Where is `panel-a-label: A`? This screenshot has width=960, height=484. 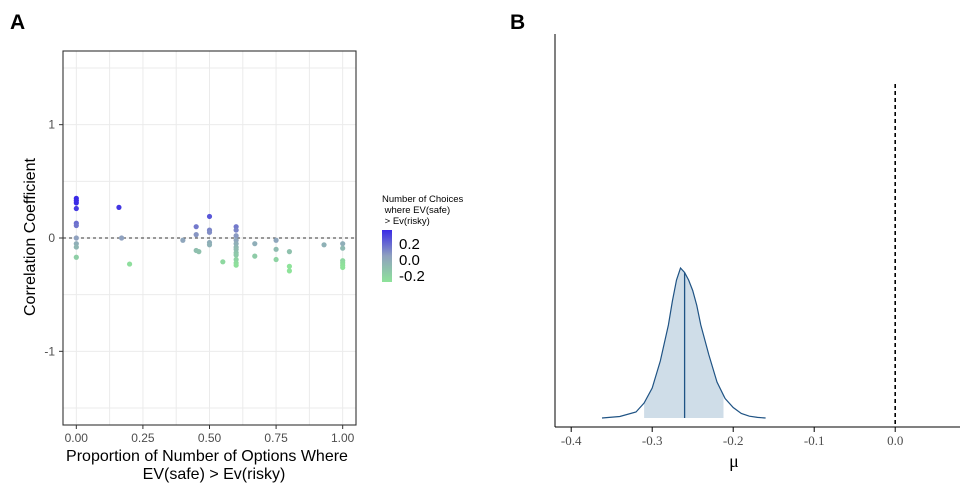 panel-a-label: A is located at coordinates (17, 22).